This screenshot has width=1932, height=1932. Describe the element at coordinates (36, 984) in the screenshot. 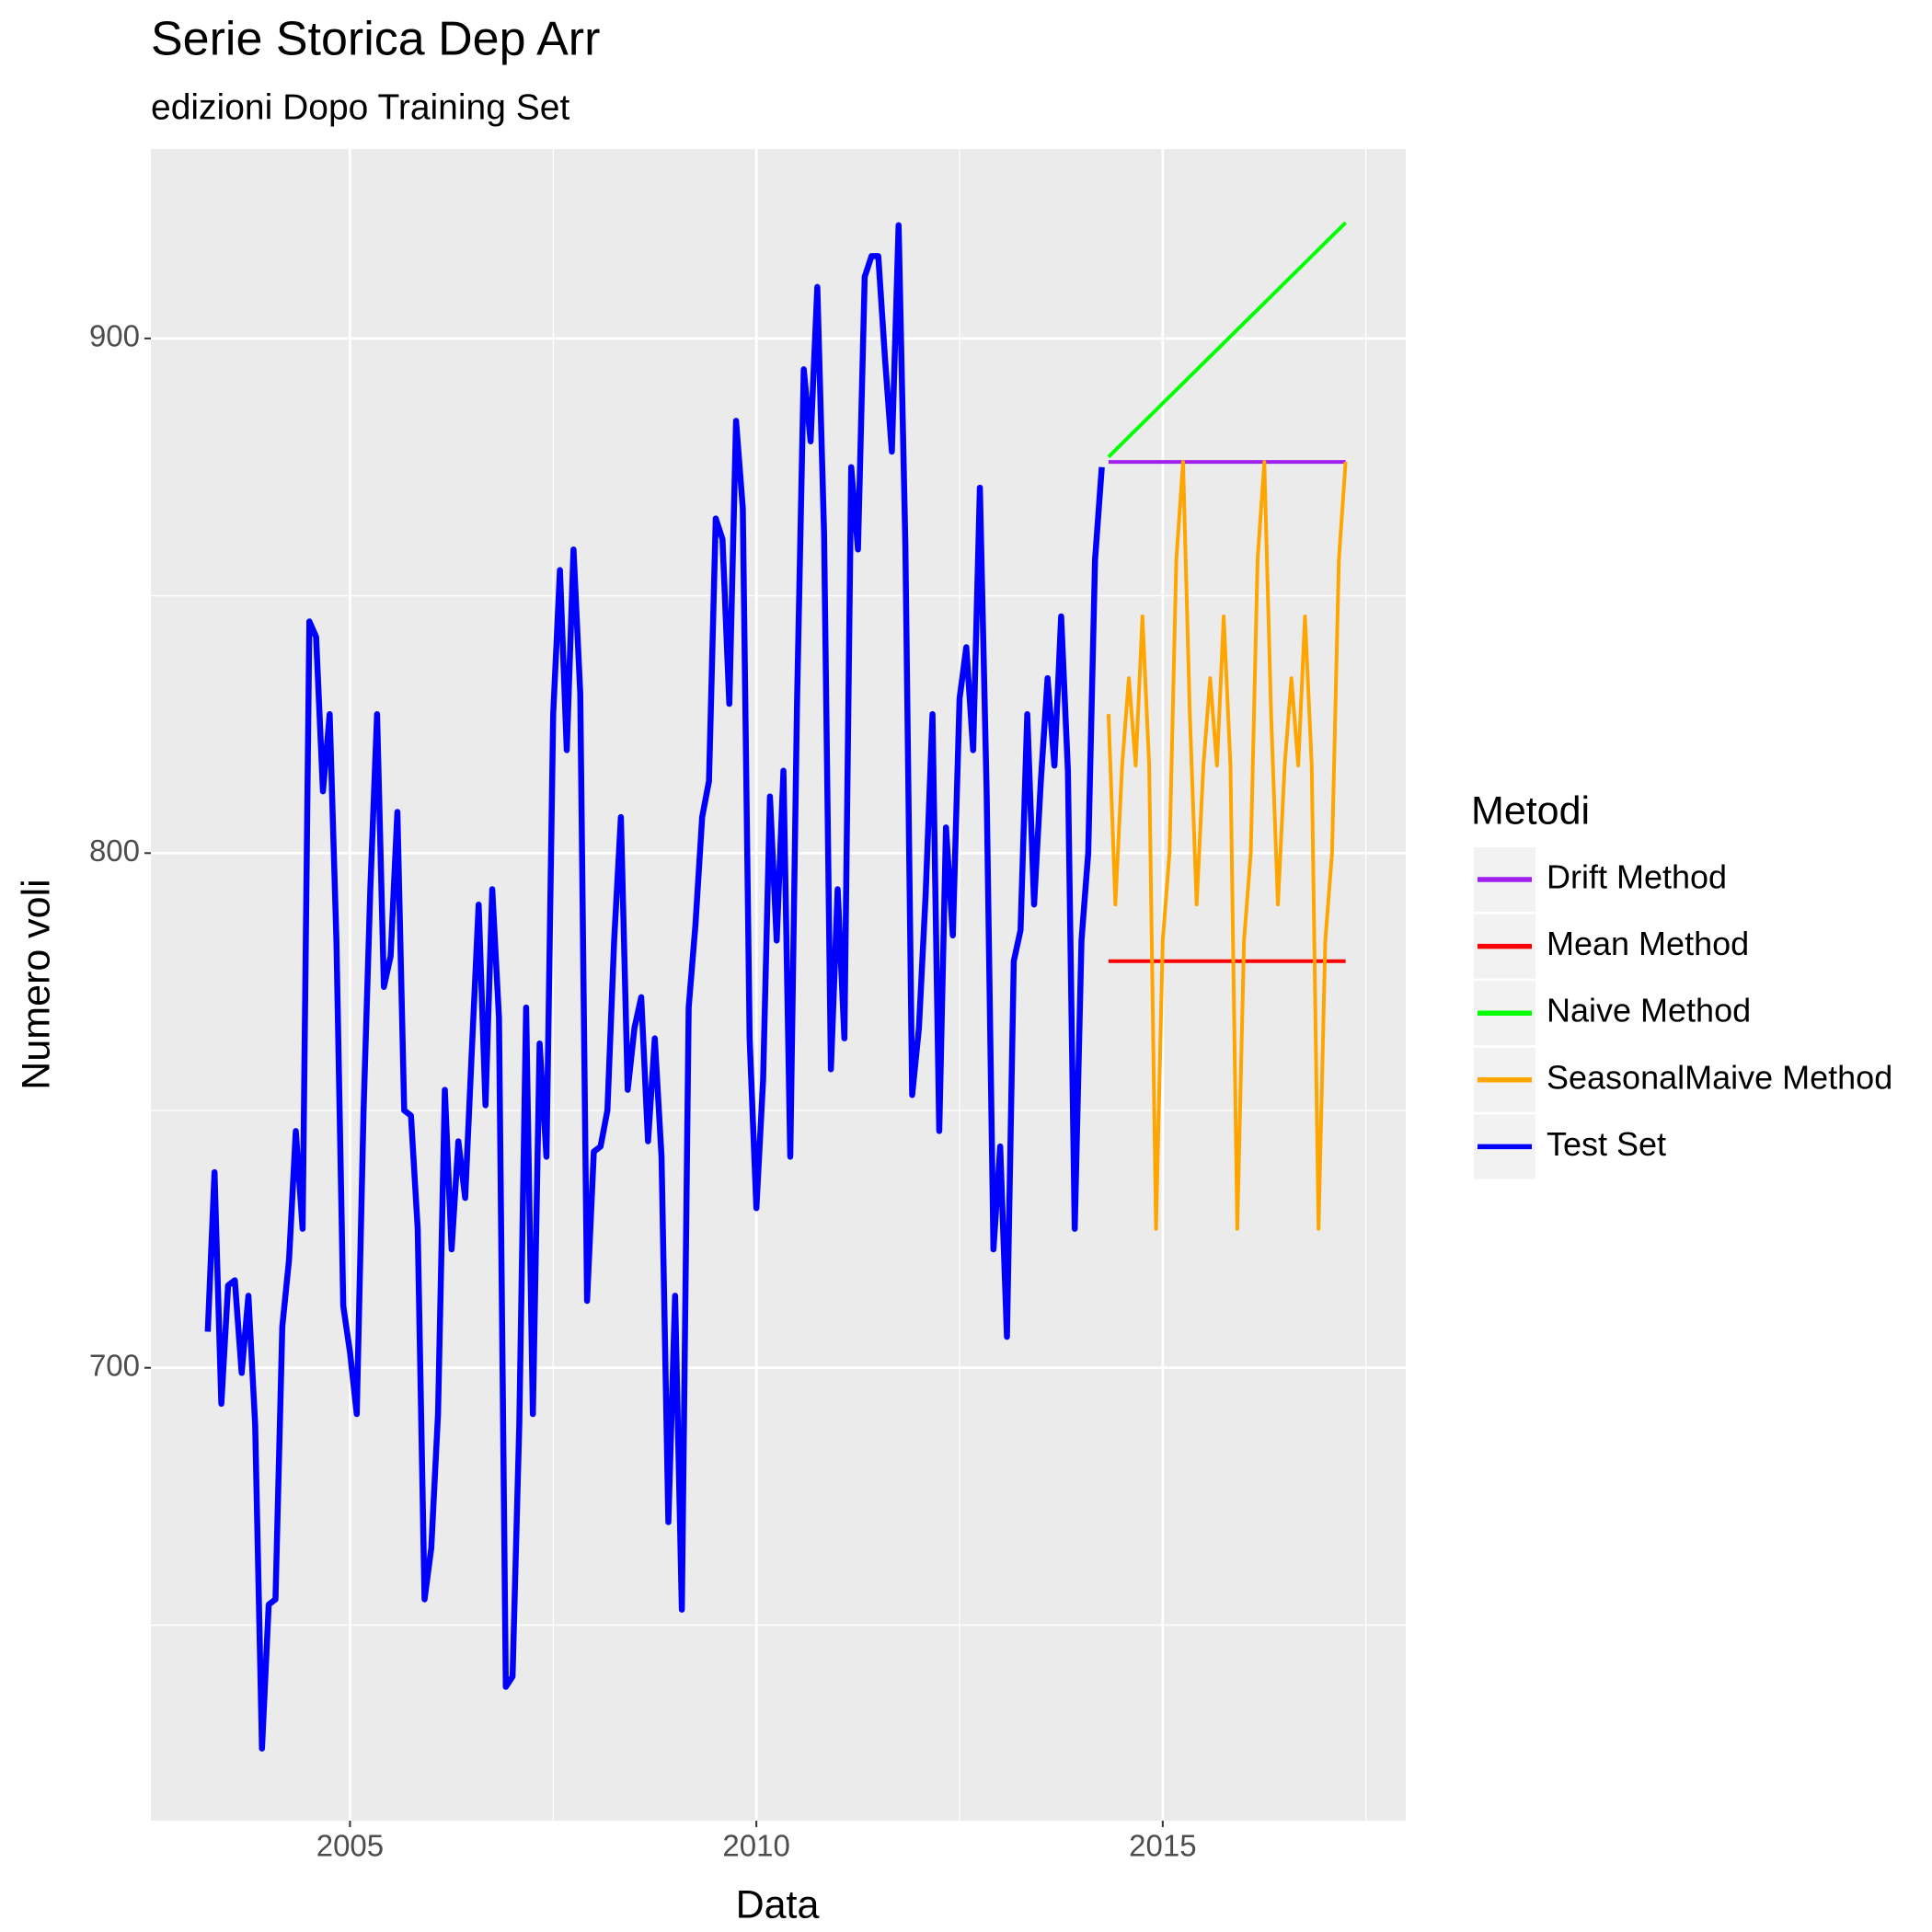

I see `y-axis-label: Numero voli` at that location.